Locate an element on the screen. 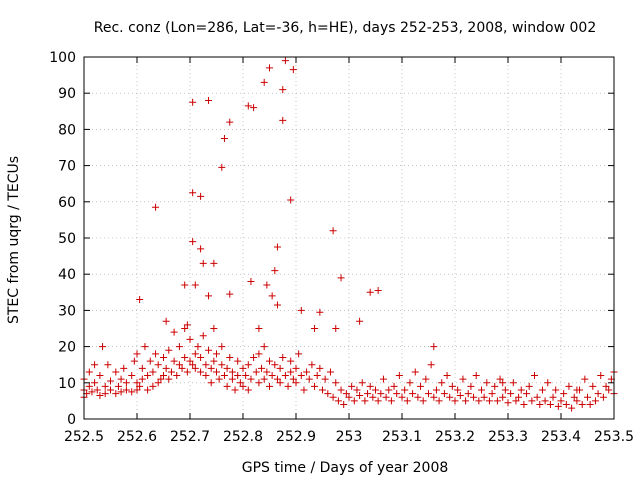  x-axis-label: GPS time / Days of year 2008 is located at coordinates (345, 468).